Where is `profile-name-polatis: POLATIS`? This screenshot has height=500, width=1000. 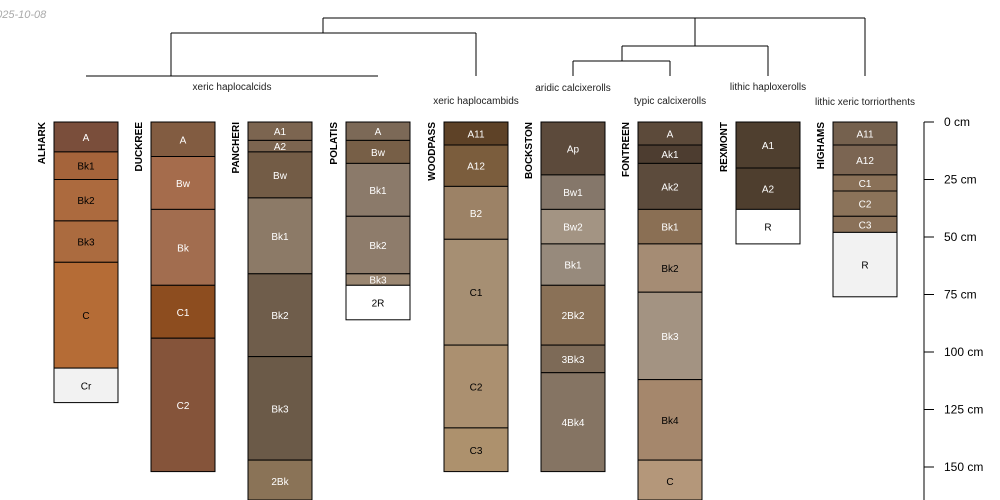
profile-name-polatis: POLATIS is located at coordinates (334, 143).